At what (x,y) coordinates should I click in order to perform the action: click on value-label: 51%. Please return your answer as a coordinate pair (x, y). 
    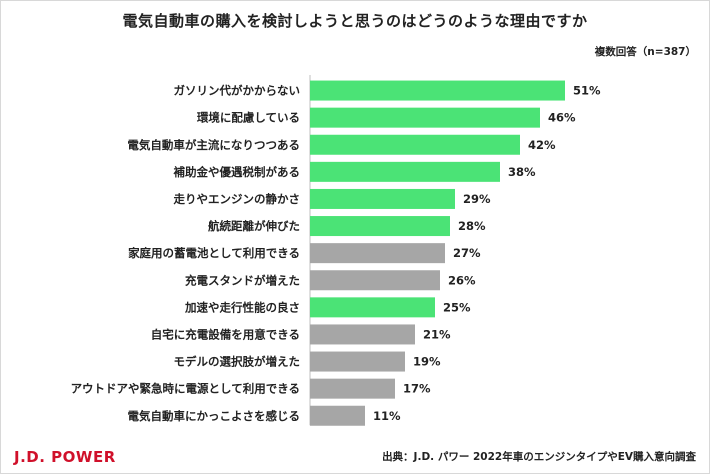
    Looking at the image, I should click on (587, 91).